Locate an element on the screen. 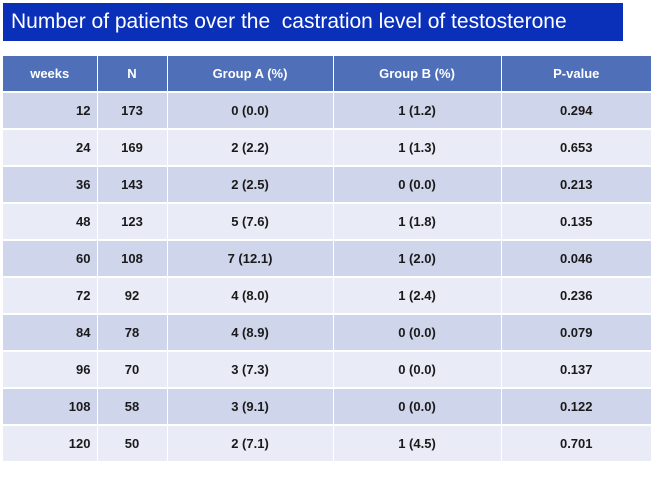  cell-group-b: 1 (1.3) is located at coordinates (417, 148).